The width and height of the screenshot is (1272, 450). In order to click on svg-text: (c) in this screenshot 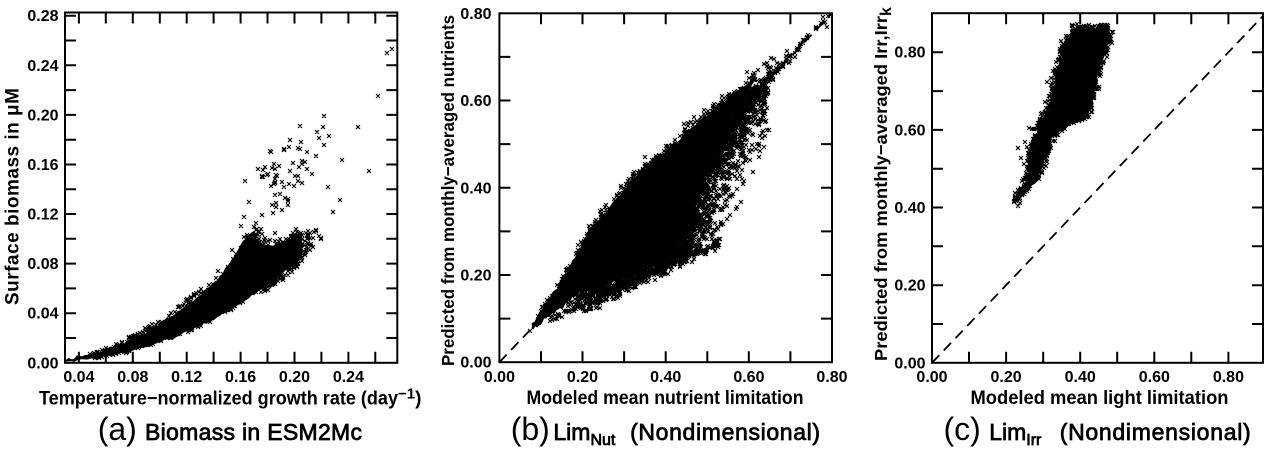, I will do `click(962, 429)`.